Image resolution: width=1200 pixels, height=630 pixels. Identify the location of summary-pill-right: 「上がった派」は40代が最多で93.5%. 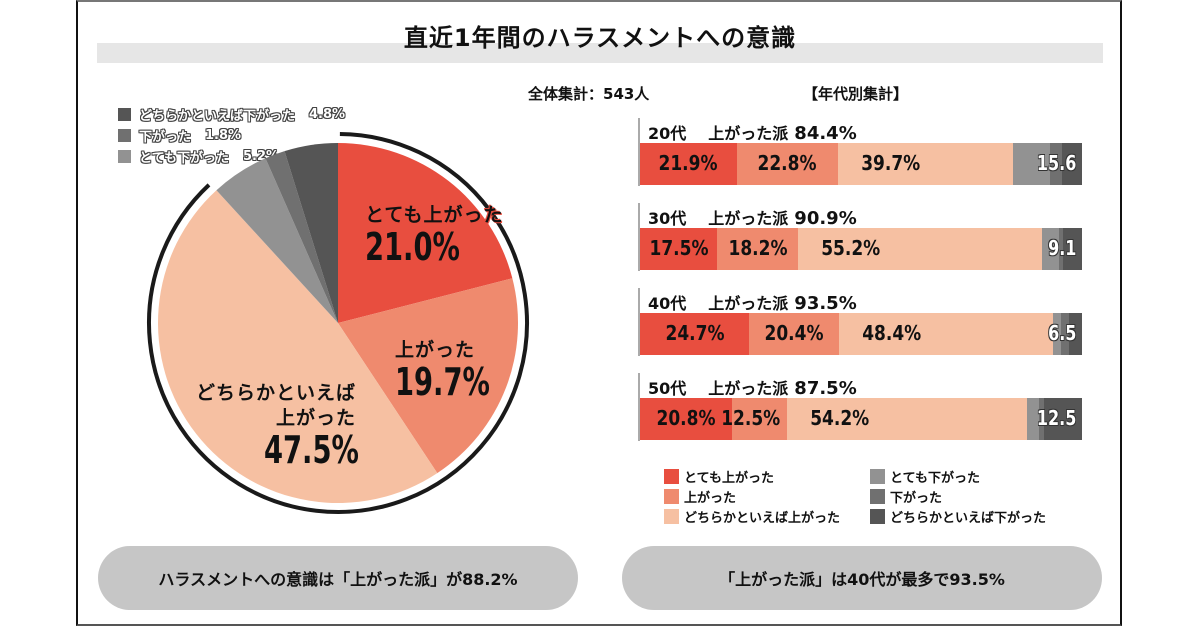
(862, 578).